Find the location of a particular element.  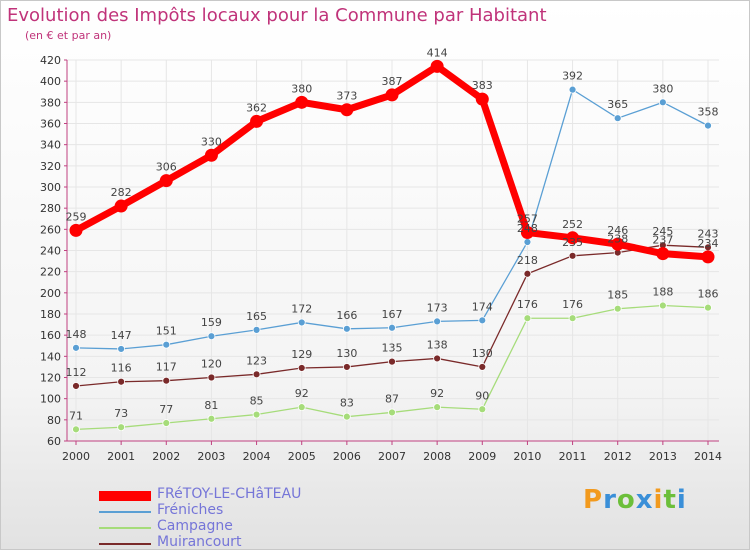

data-label: 135 is located at coordinates (392, 348).